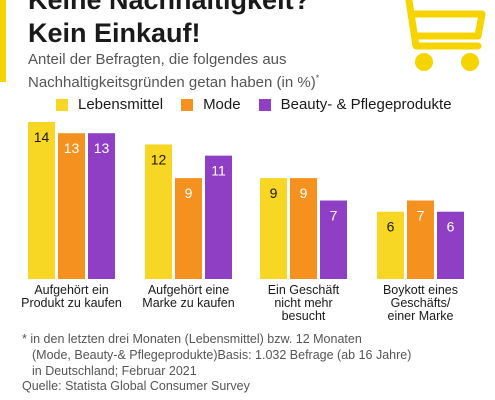 The image size is (495, 400). What do you see at coordinates (114, 33) in the screenshot?
I see `title-line-2: Kein Einkauf!` at bounding box center [114, 33].